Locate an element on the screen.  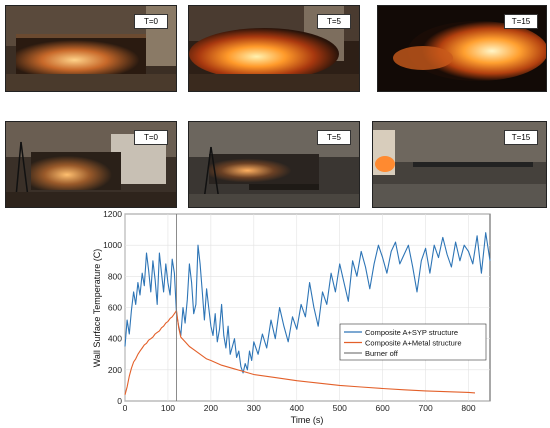
y-tick-label: 1000 is located at coordinates (112, 245).